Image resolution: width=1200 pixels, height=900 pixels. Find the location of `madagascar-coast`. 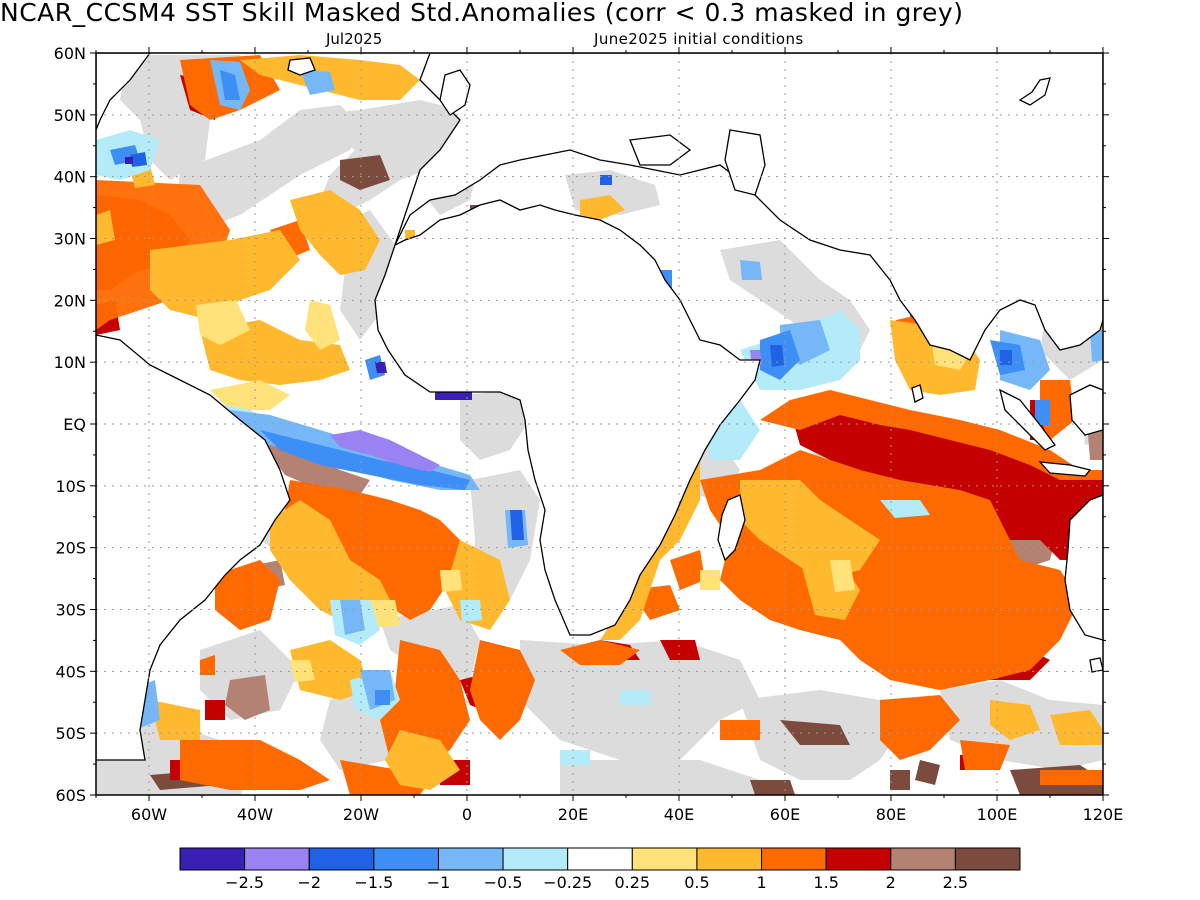

madagascar-coast is located at coordinates (731, 528).